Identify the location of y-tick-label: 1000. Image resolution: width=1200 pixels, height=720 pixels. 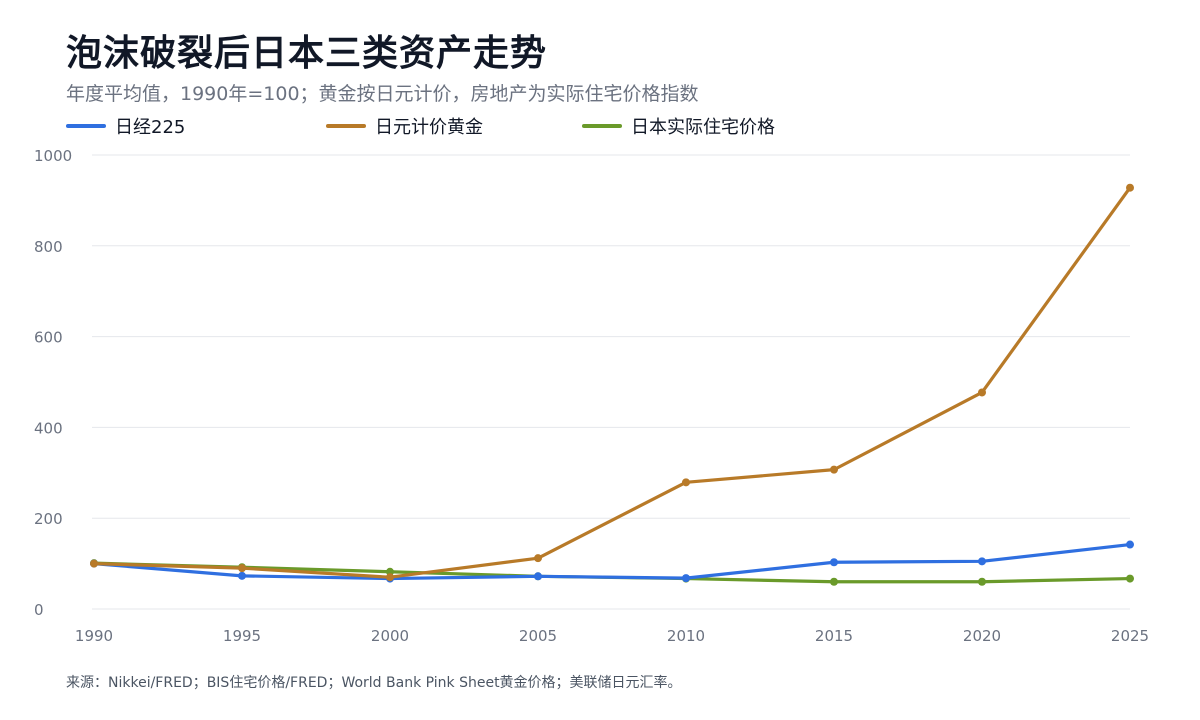
(53, 156).